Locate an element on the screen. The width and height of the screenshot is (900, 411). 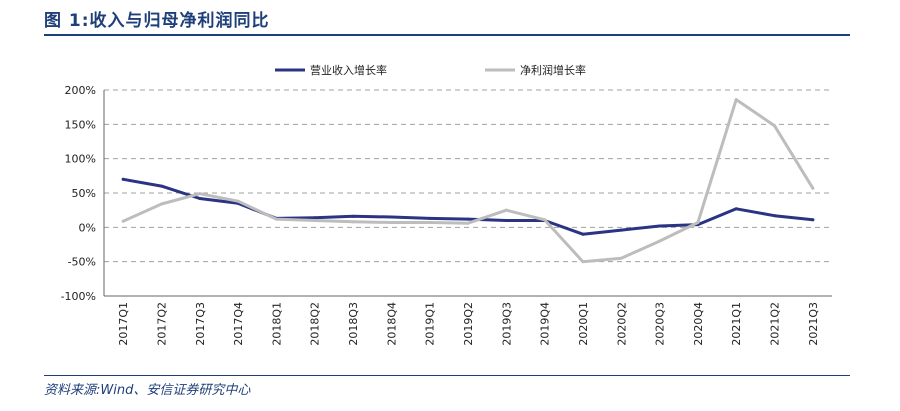
x-tick-label: 2019Q2 is located at coordinates (468, 324).